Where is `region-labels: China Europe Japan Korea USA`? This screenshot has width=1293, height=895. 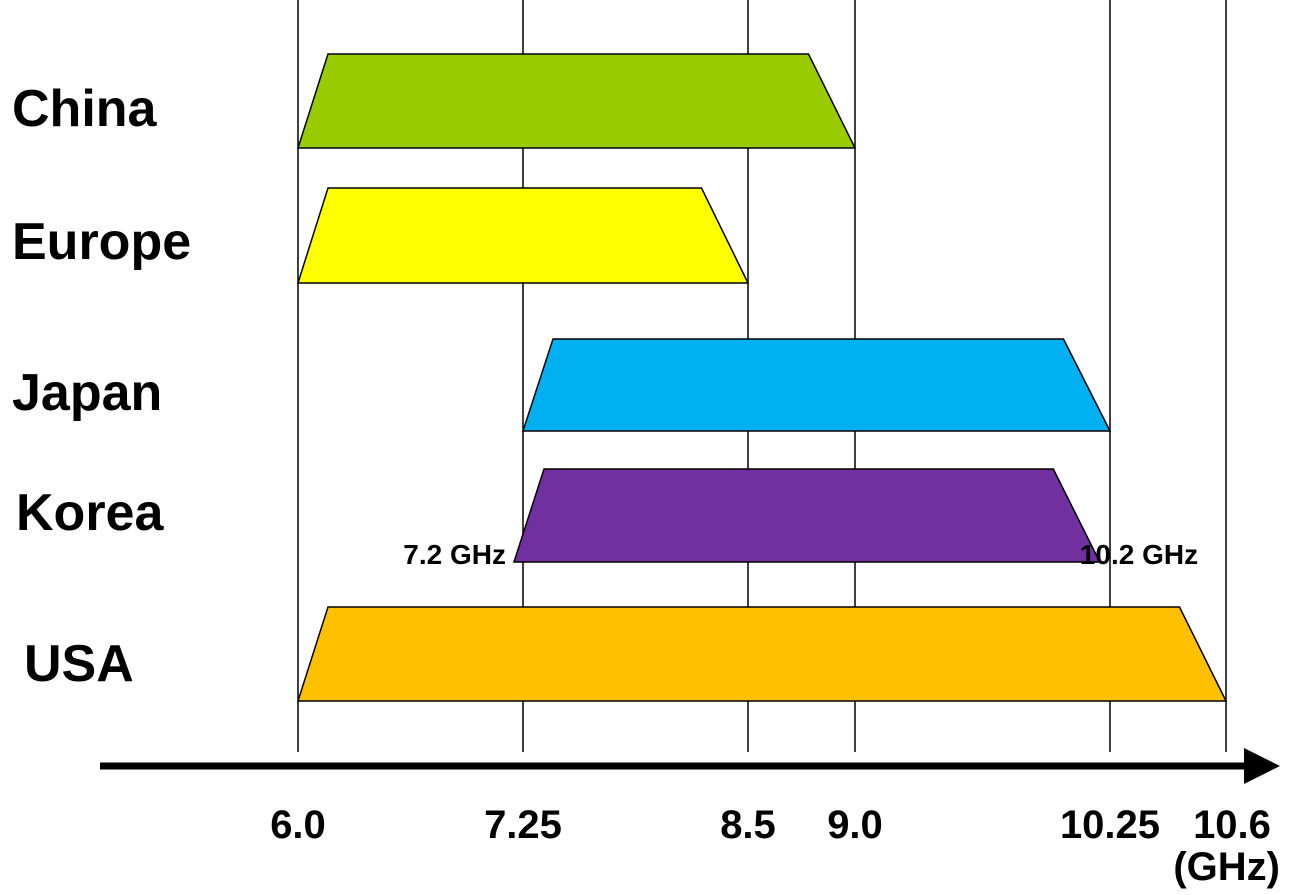 region-labels: China Europe Japan Korea USA is located at coordinates (101, 386).